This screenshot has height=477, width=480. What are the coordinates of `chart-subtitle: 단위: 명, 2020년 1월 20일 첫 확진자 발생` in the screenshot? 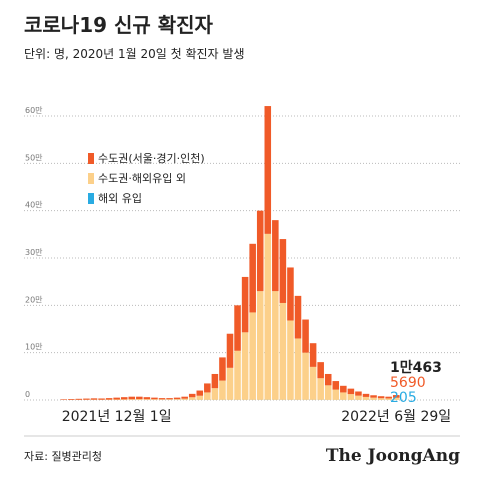 It's located at (134, 54).